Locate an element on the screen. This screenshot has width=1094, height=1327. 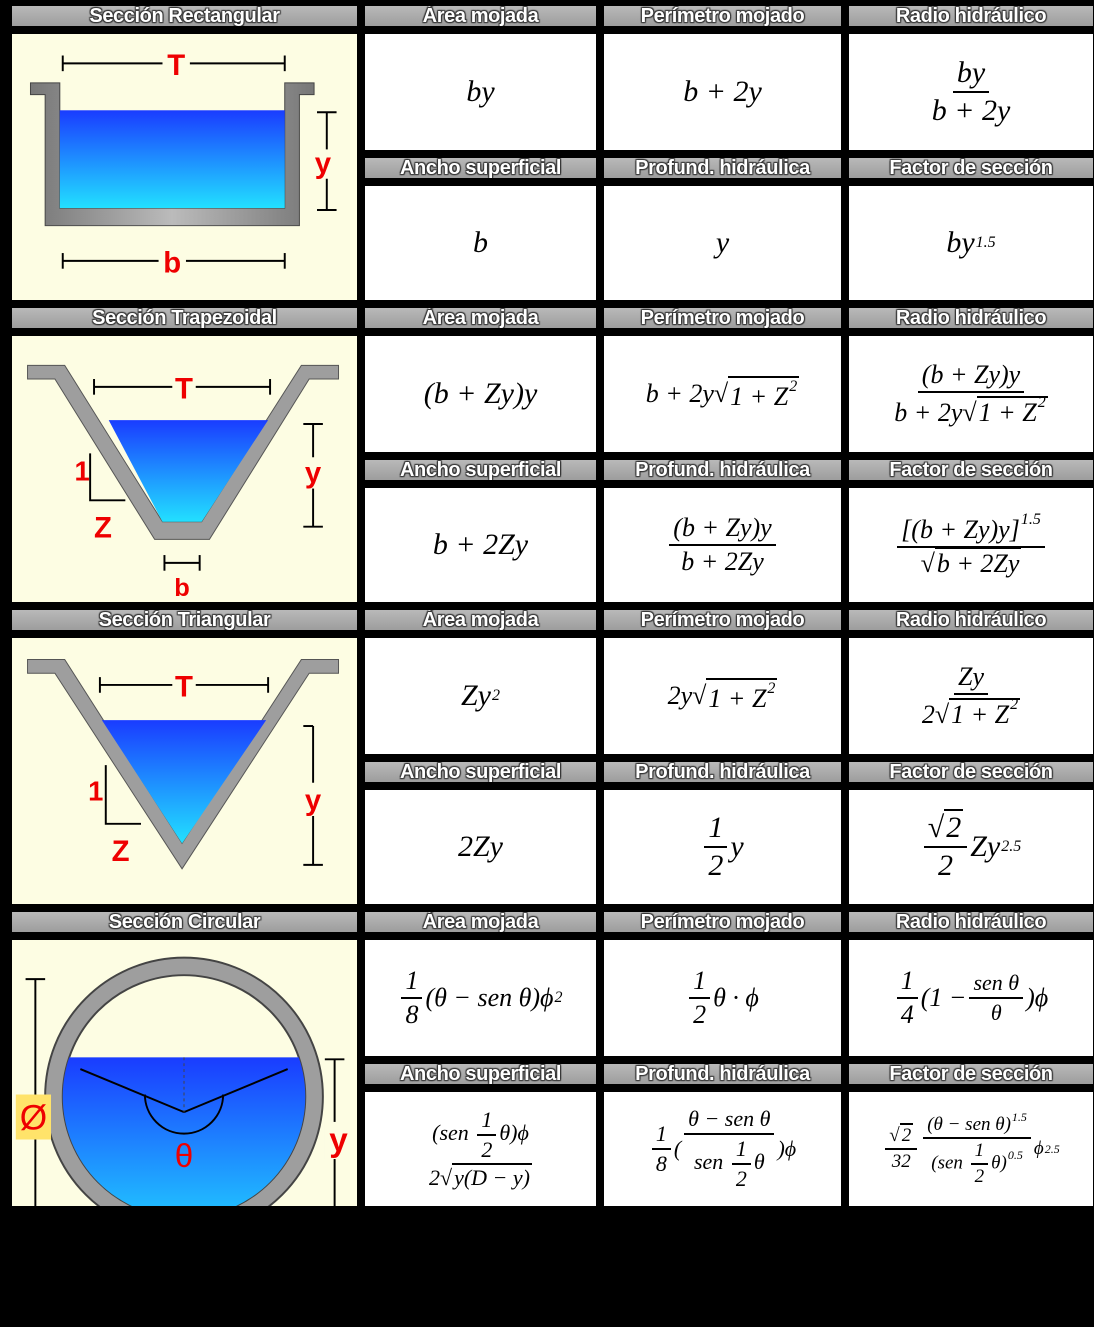
circ-area: 1 8 (θ − sen θ)ϕ 2 is located at coordinates (480, 998).